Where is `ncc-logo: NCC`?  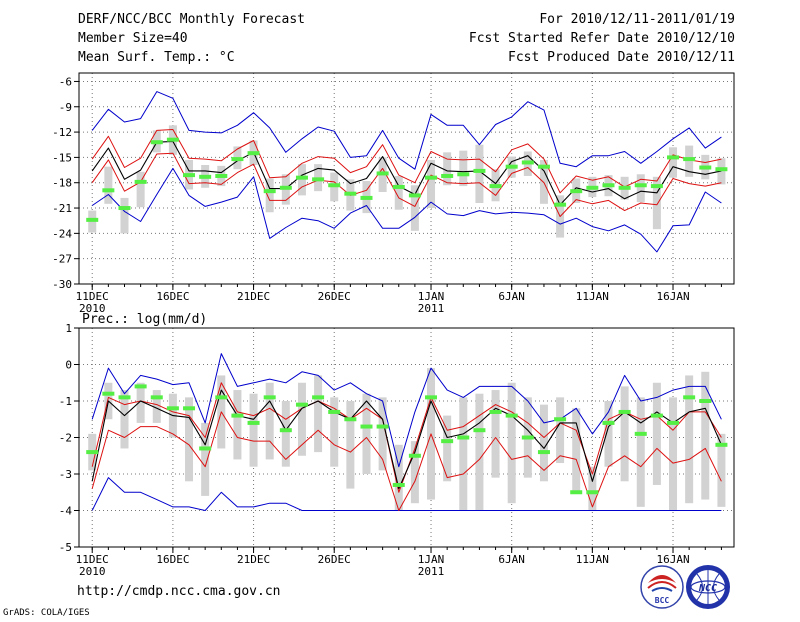 ncc-logo: NCC is located at coordinates (708, 587).